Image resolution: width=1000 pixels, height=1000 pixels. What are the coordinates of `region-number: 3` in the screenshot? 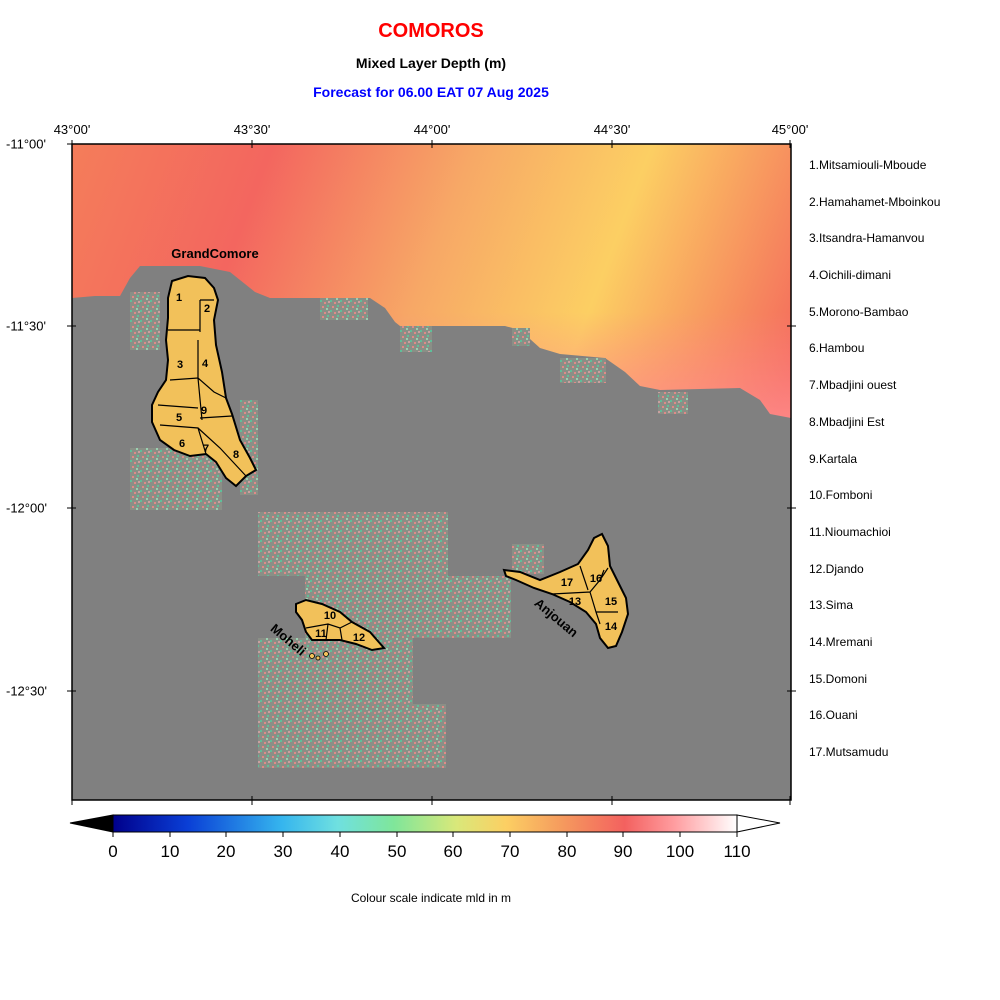 It's located at (180, 365).